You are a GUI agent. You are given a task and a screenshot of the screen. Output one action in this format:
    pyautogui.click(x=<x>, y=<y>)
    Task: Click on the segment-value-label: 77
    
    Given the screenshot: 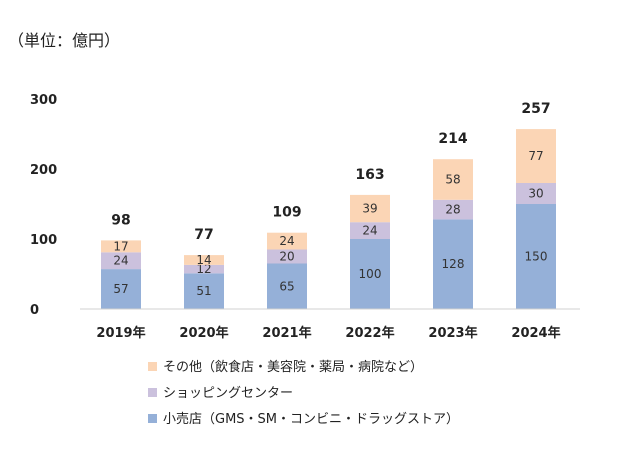 What is the action you would take?
    pyautogui.click(x=535, y=156)
    